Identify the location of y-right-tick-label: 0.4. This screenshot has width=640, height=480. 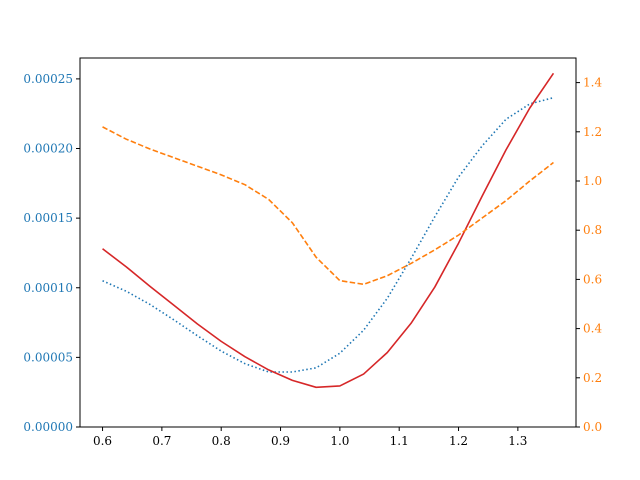
(592, 329).